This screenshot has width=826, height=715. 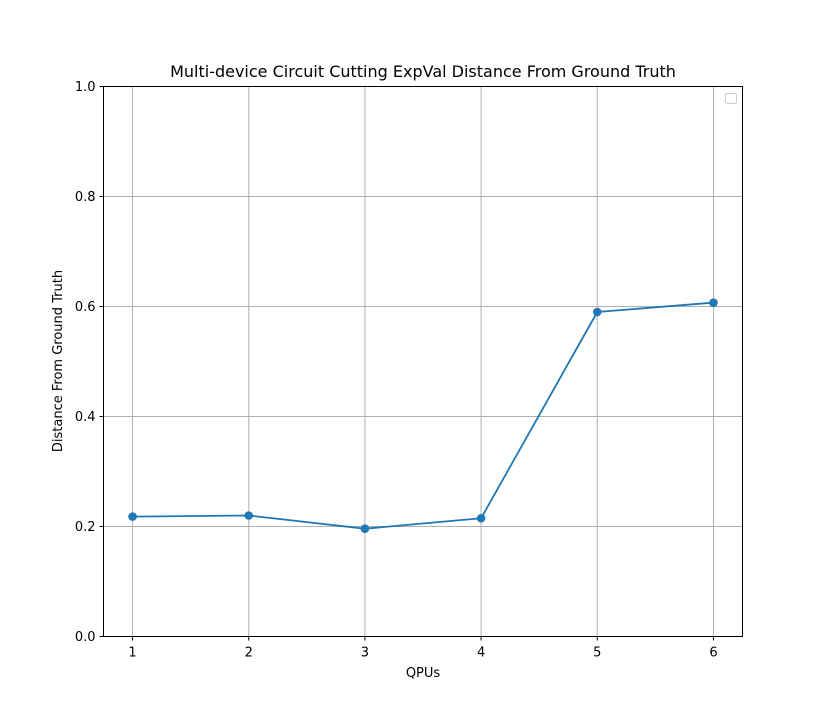 I want to click on x-tick-label: 2, so click(x=249, y=653).